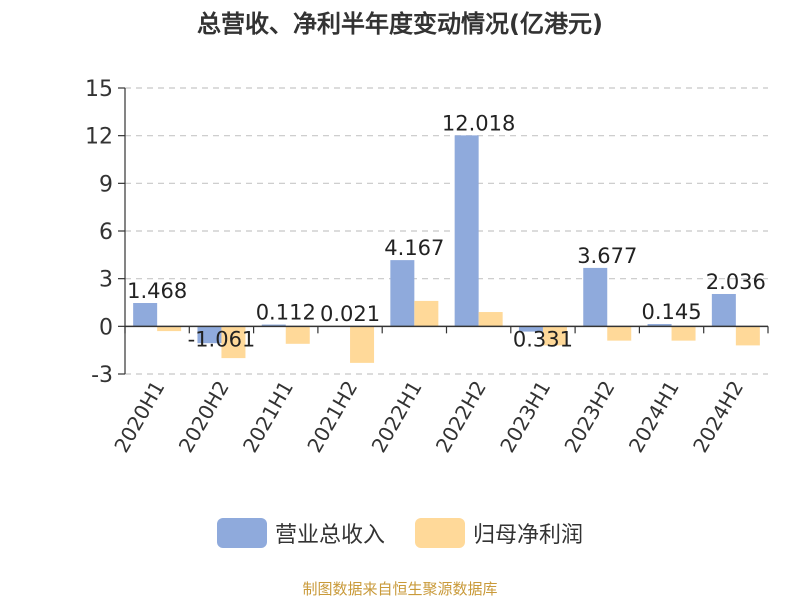 The image size is (800, 600). I want to click on x-tick-label: 2020H2, so click(204, 417).